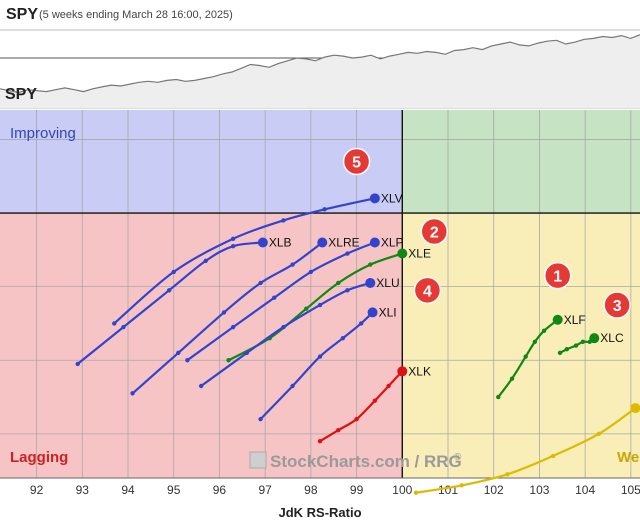 This screenshot has height=524, width=640. I want to click on series-xlb: XLB, so click(183, 301).